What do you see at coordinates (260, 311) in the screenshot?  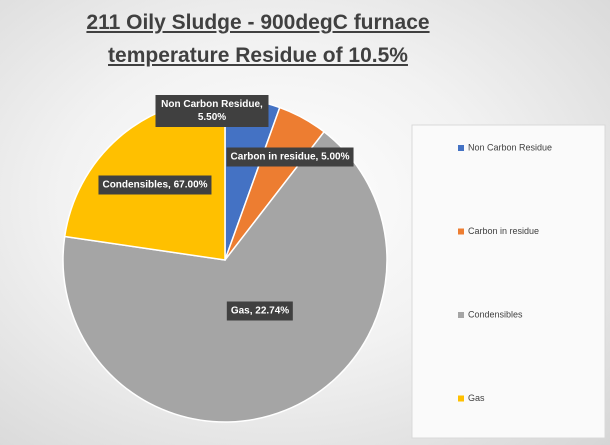 I see `data-label: Gas, 22.74%` at bounding box center [260, 311].